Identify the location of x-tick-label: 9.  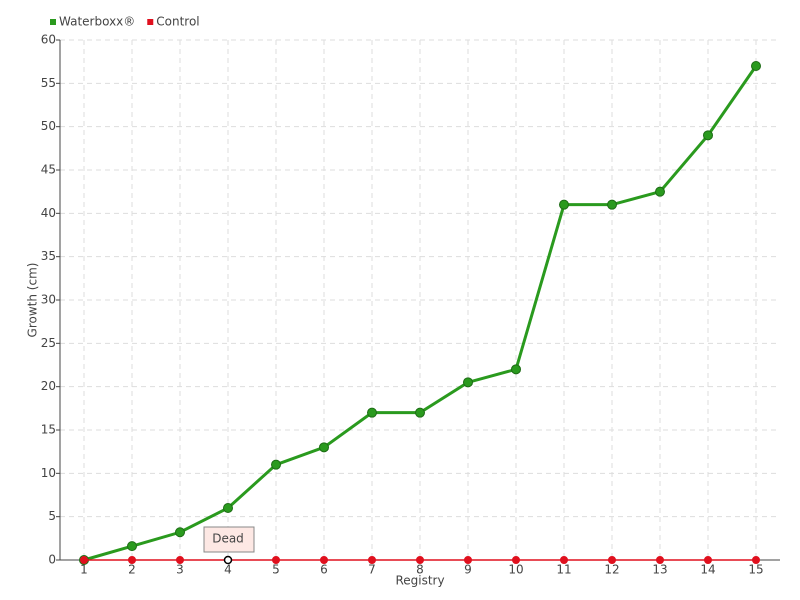
(468, 570).